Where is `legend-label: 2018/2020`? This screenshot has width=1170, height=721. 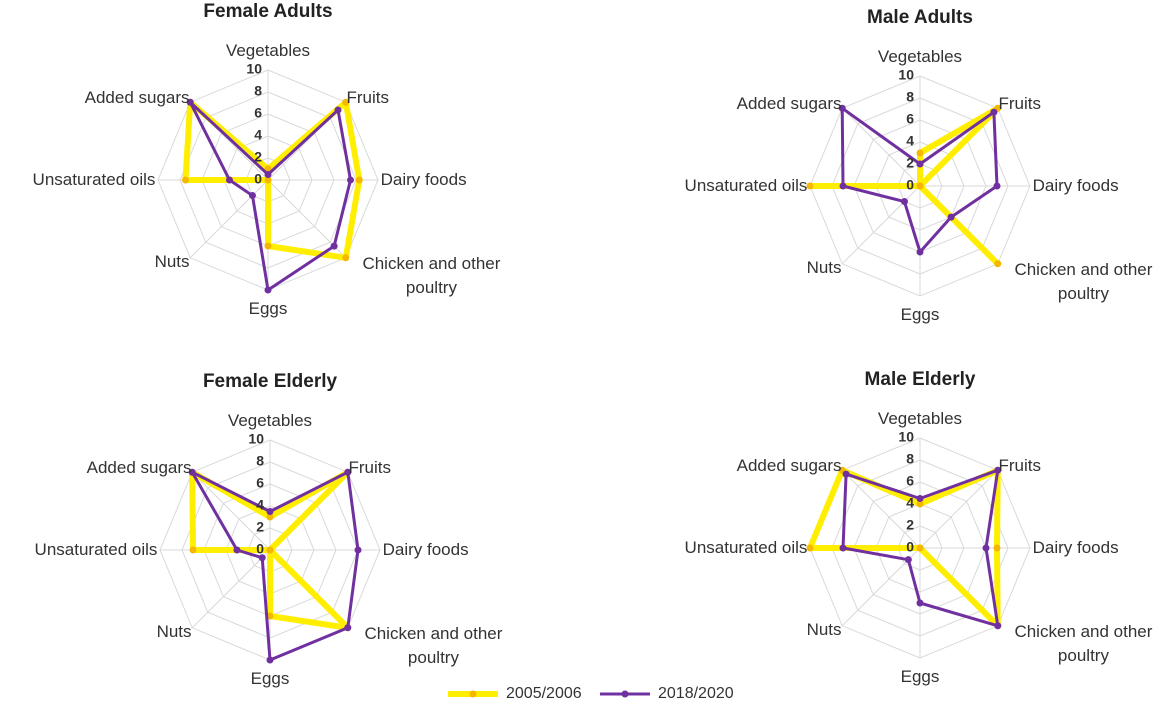
legend-label: 2018/2020 is located at coordinates (696, 693).